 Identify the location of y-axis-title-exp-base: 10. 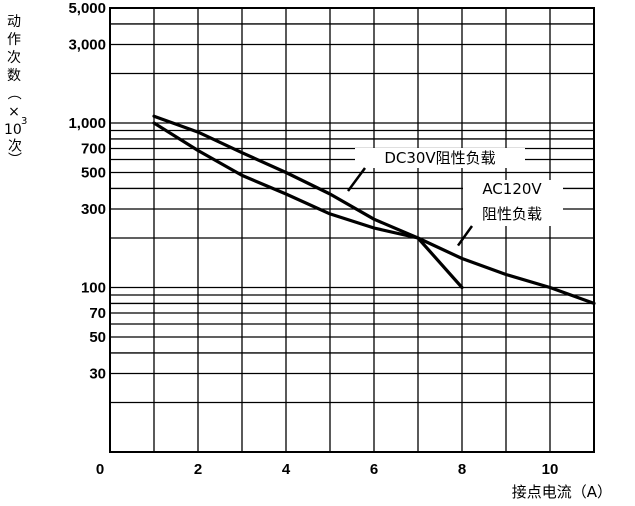
(13, 130).